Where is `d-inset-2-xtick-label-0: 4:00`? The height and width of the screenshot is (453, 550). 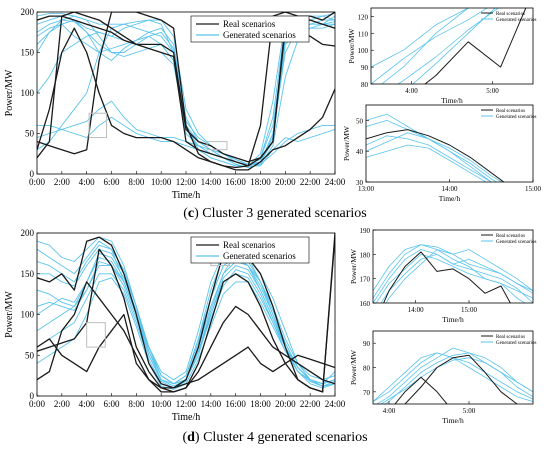
d-inset-2-xtick-label-0: 4:00 is located at coordinates (389, 411).